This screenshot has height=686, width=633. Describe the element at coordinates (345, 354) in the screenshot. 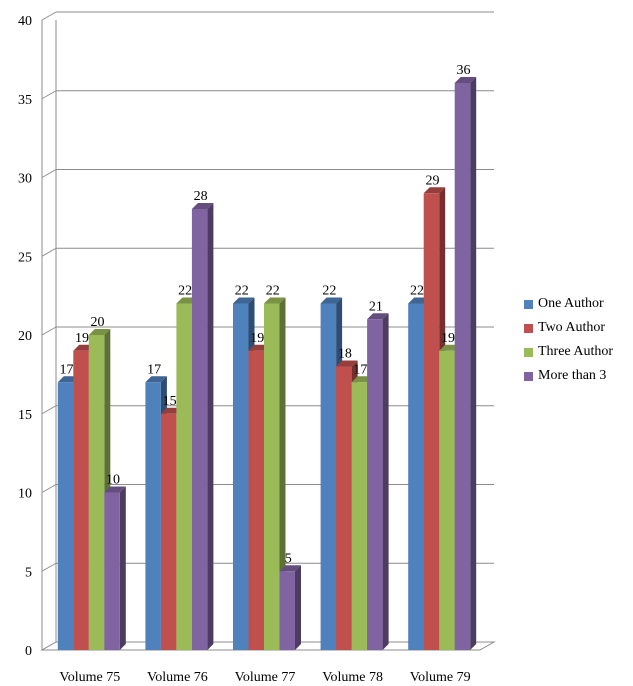

I see `data-label: 18` at that location.